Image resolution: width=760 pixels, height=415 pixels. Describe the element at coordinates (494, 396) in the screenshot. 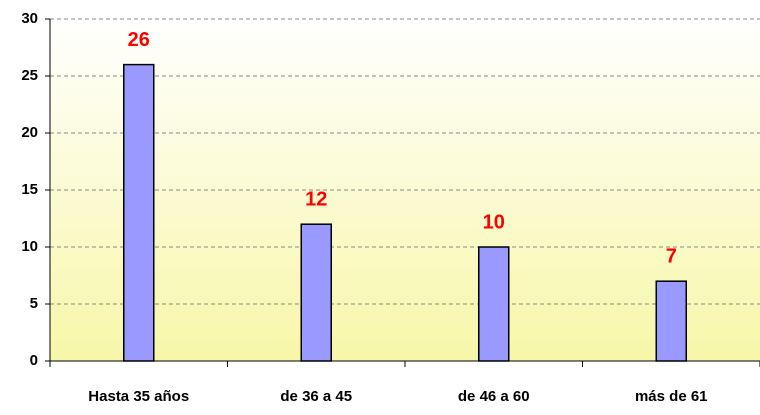

I see `x-tick-label: de 46 a 60` at that location.